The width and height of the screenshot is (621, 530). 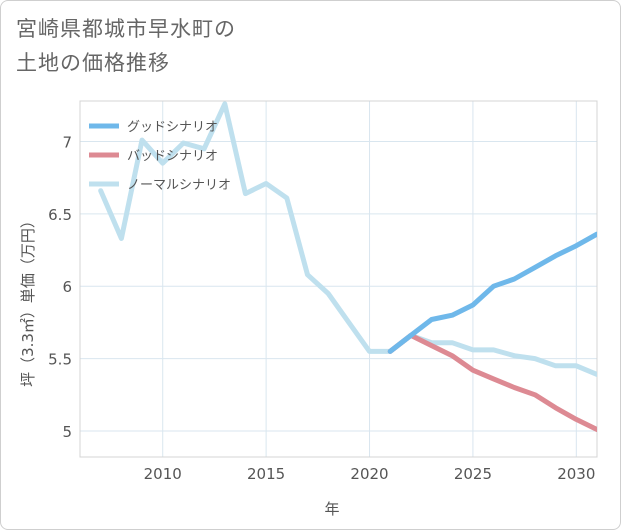 What do you see at coordinates (163, 474) in the screenshot?
I see `x-tick-label: 2010` at bounding box center [163, 474].